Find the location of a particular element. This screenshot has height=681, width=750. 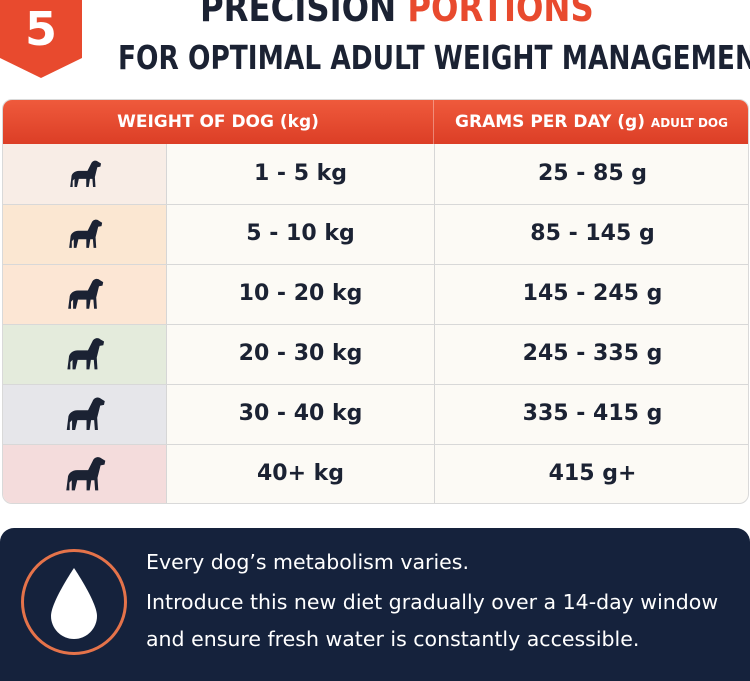

water-drop-icon is located at coordinates (74, 603).